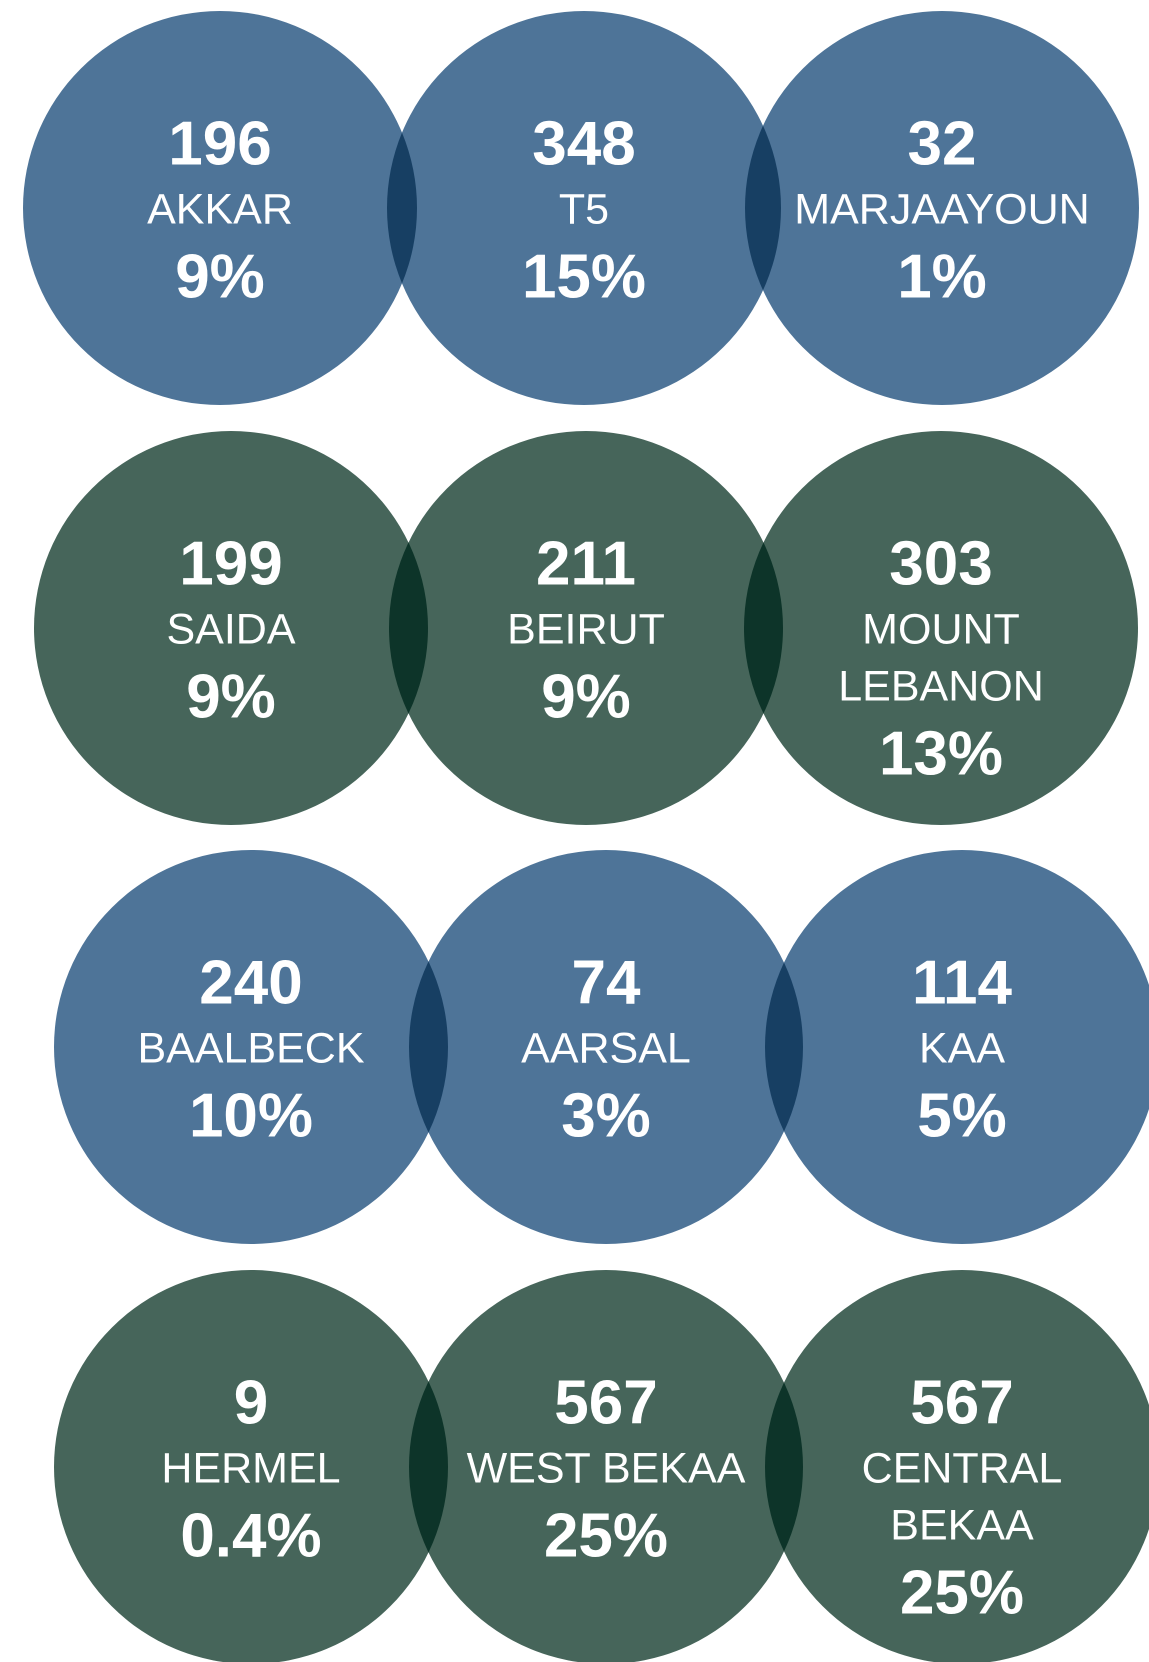  I want to click on region-name: HERMEL, so click(250, 1468).